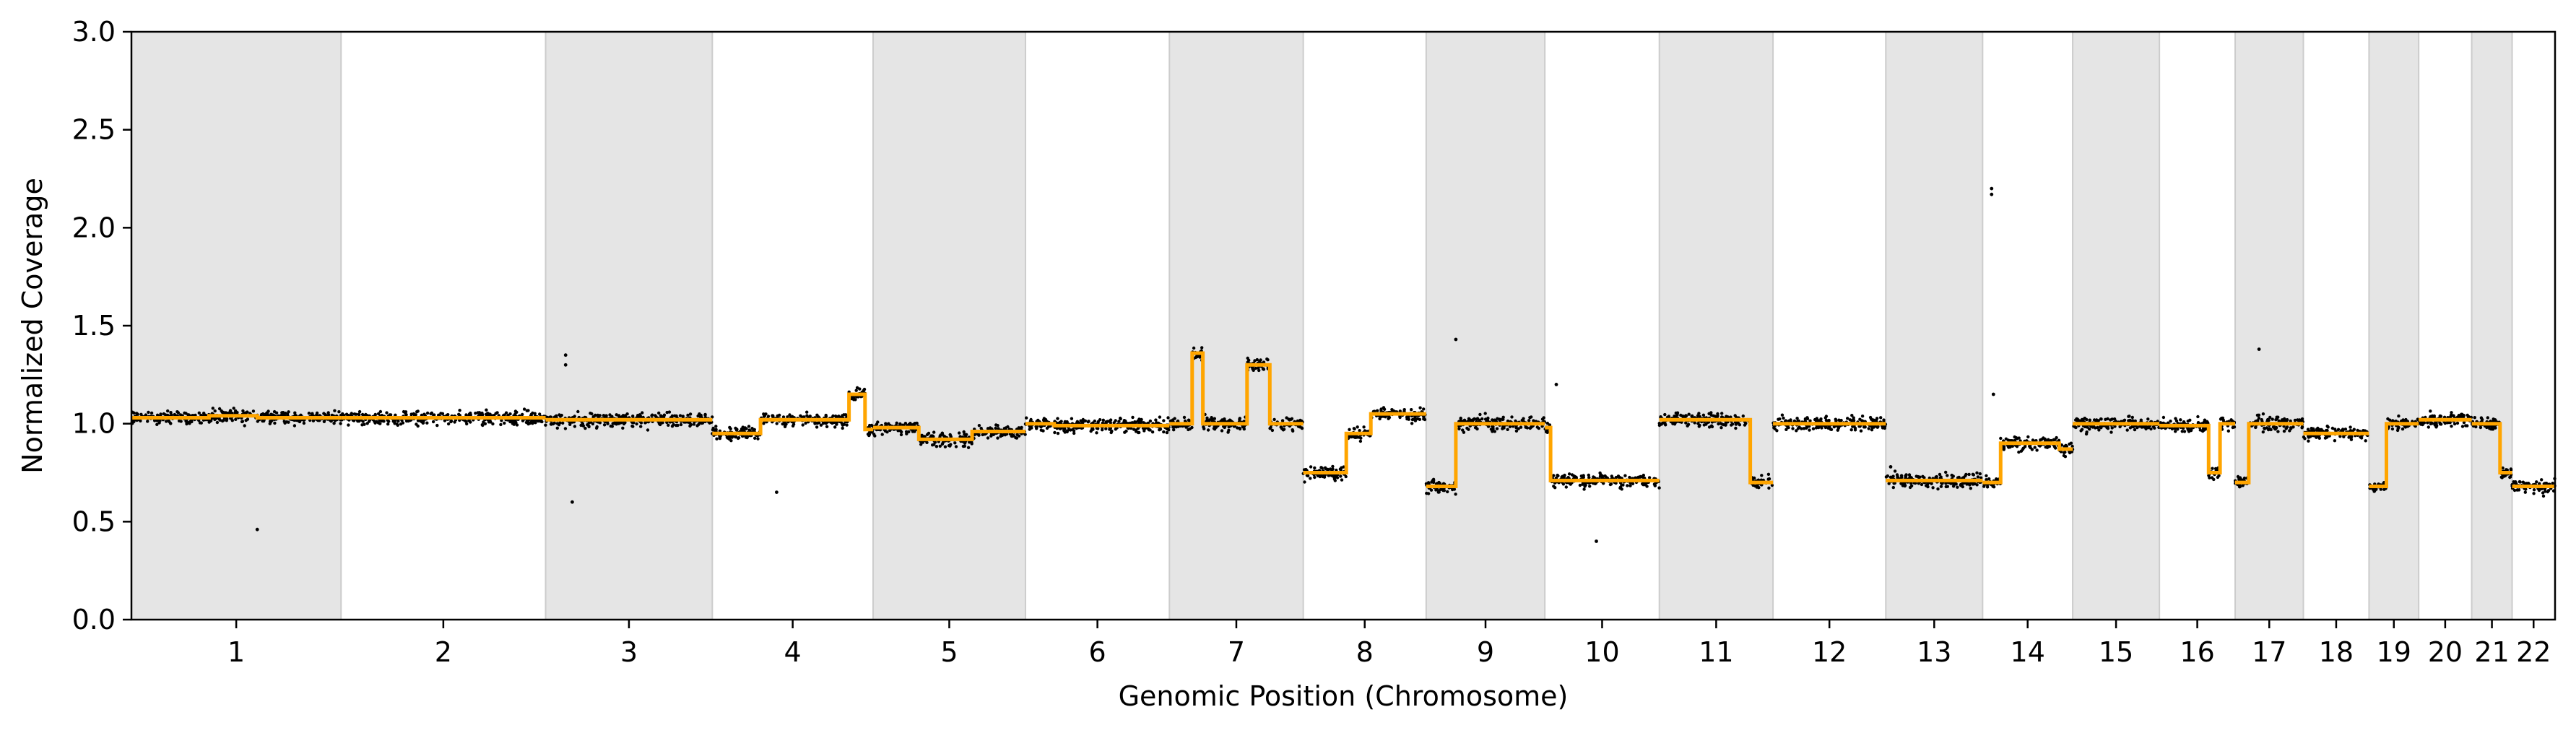 The width and height of the screenshot is (2576, 733). What do you see at coordinates (1097, 425) in the screenshot?
I see `segment-line-chr6` at bounding box center [1097, 425].